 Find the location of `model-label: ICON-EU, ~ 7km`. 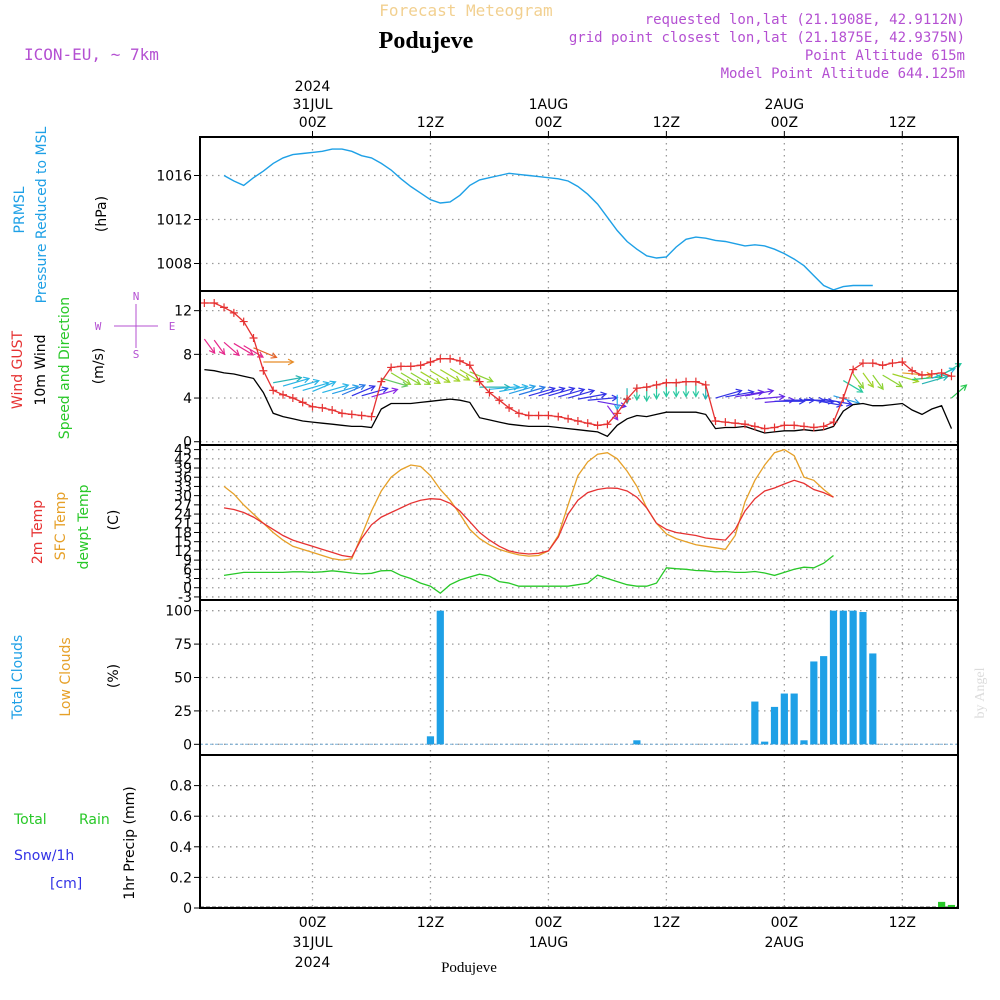

model-label: ICON-EU, ~ 7km is located at coordinates (91, 54).